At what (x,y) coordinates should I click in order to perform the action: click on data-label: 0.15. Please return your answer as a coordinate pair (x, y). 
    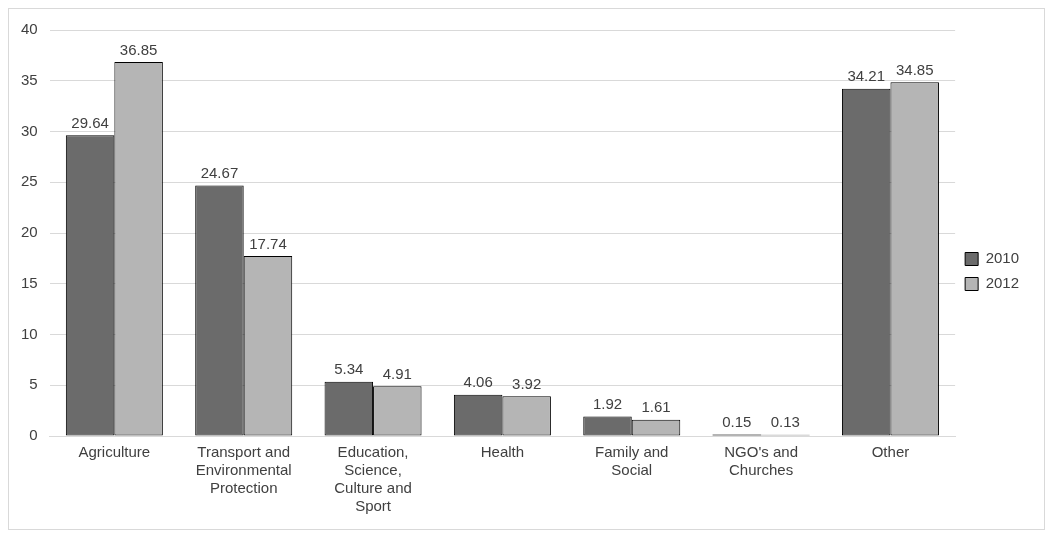
    Looking at the image, I should click on (737, 422).